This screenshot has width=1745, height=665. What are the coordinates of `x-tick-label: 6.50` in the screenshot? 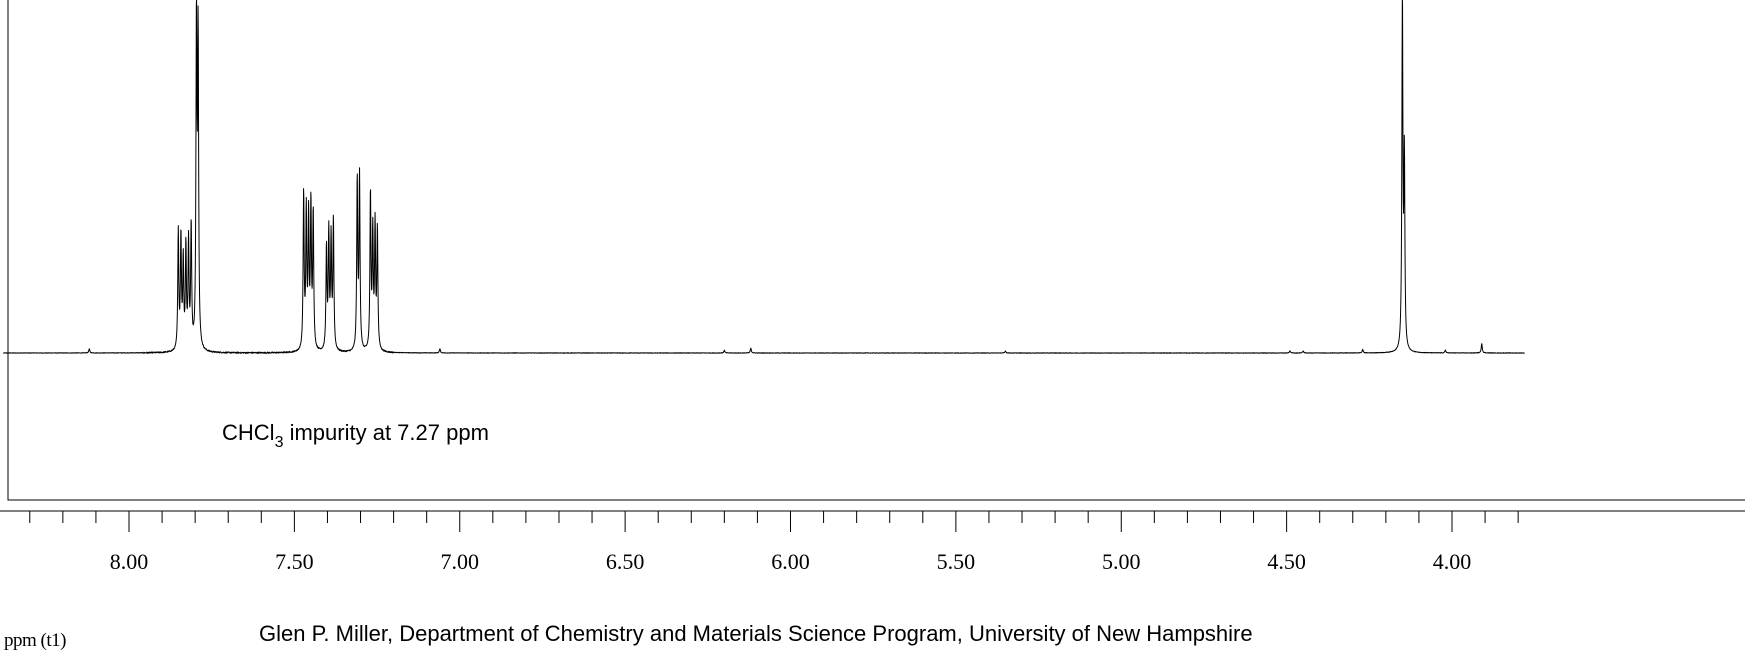 It's located at (625, 561).